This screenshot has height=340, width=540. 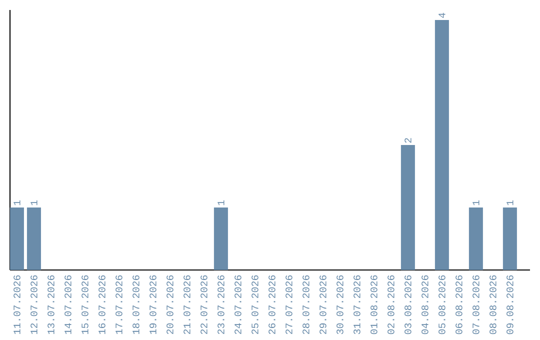 What do you see at coordinates (187, 304) in the screenshot?
I see `x-tick-label: 21.07.2026` at bounding box center [187, 304].